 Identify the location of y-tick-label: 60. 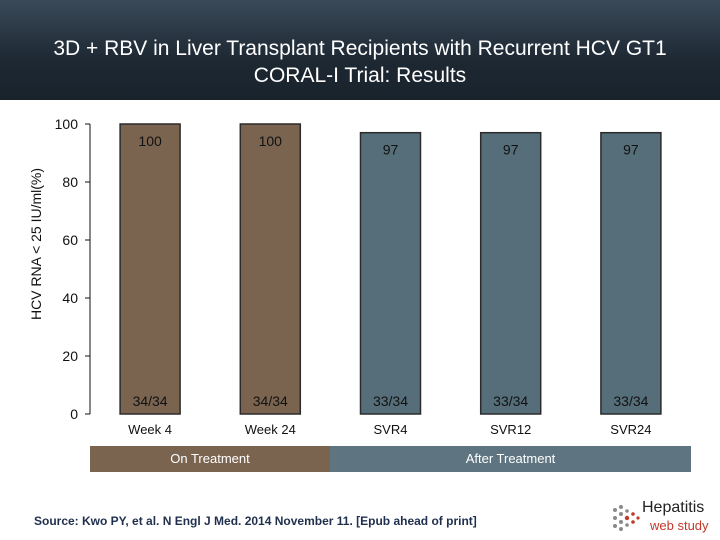
(70, 240).